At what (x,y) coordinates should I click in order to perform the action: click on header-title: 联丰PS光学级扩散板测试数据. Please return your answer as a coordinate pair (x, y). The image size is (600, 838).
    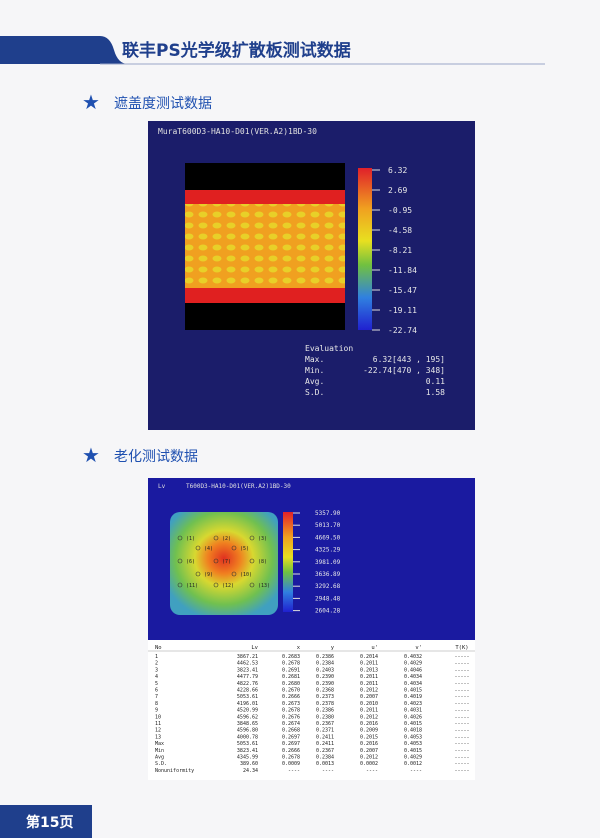
    Looking at the image, I should click on (236, 50).